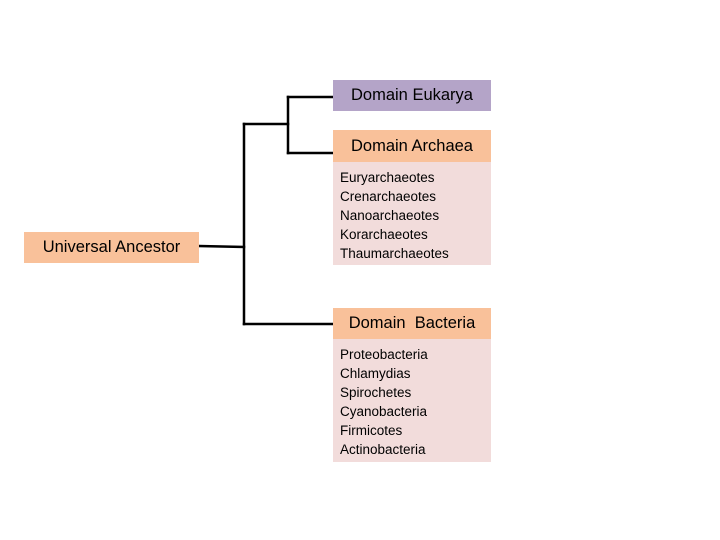 Image resolution: width=720 pixels, height=540 pixels. Describe the element at coordinates (371, 430) in the screenshot. I see `bacteria-group-item: Firmicotes` at that location.